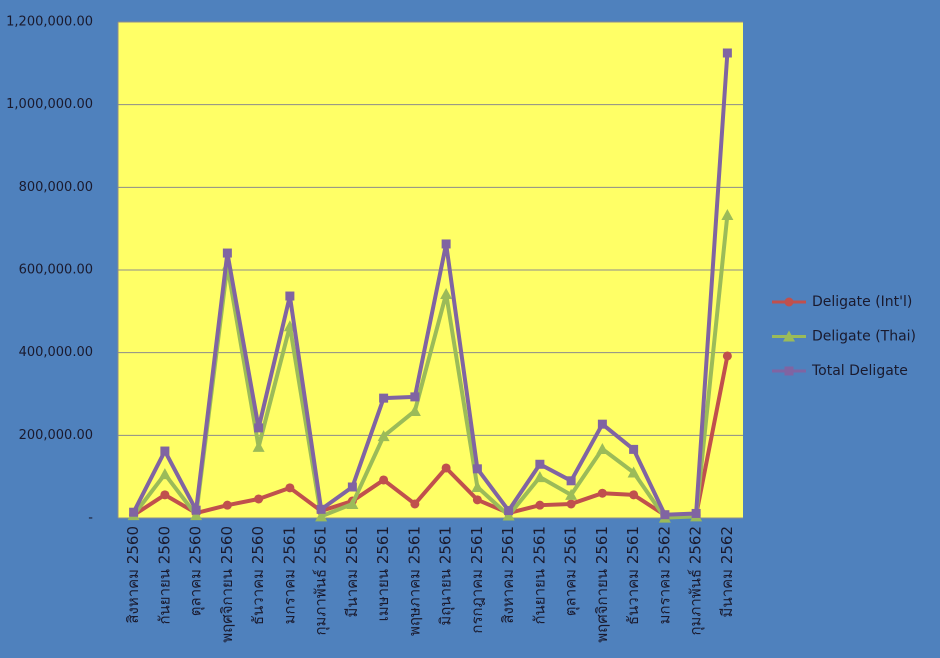  What do you see at coordinates (352, 571) in the screenshot?
I see `x-tick-label: มีนาคม 2561` at bounding box center [352, 571].